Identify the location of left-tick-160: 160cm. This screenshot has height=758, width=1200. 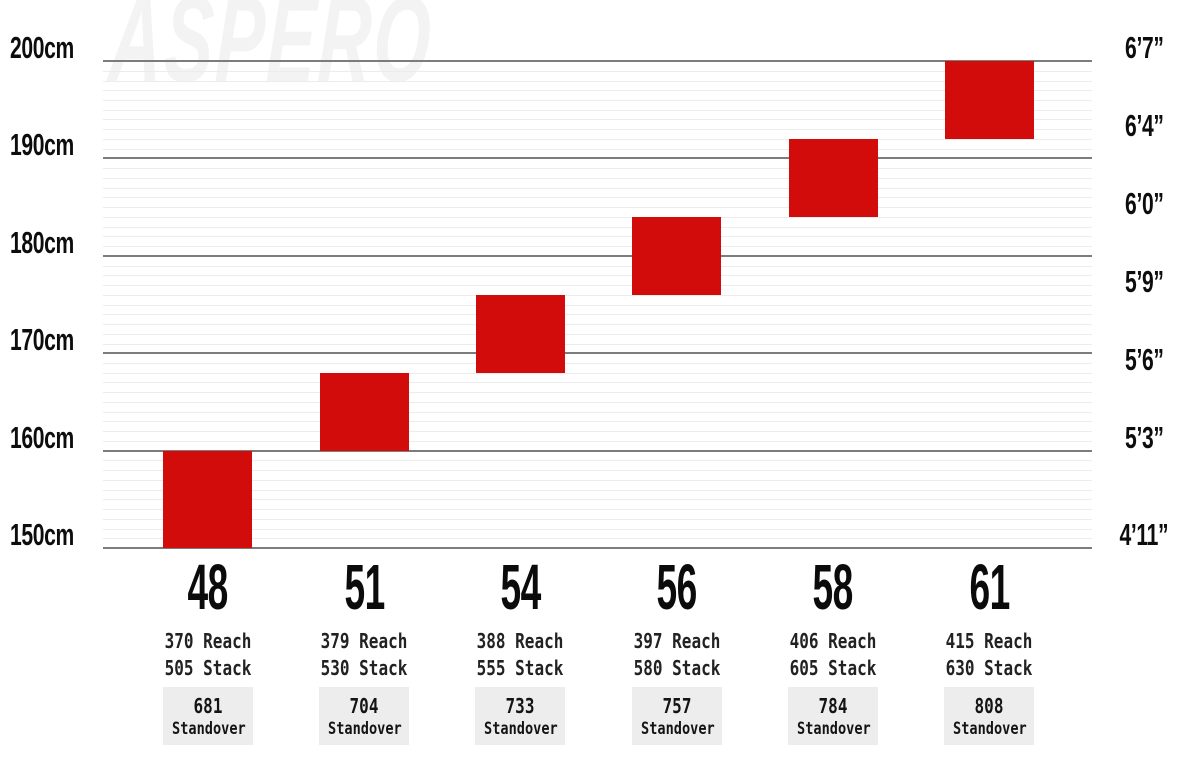
(57, 437).